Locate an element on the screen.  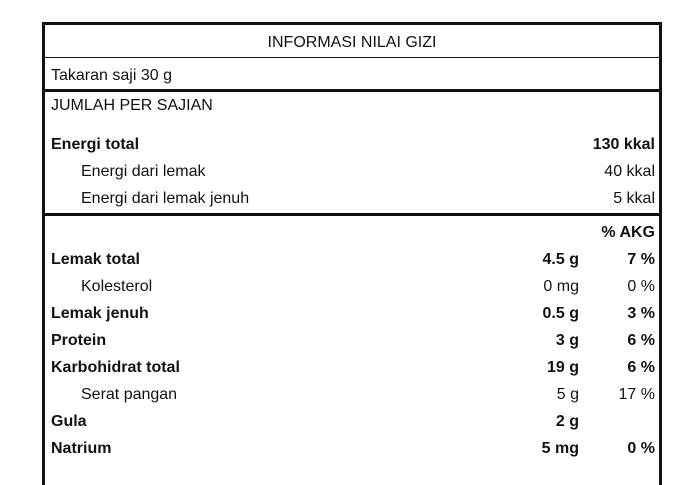
nutrient-name: Protein is located at coordinates (79, 340).